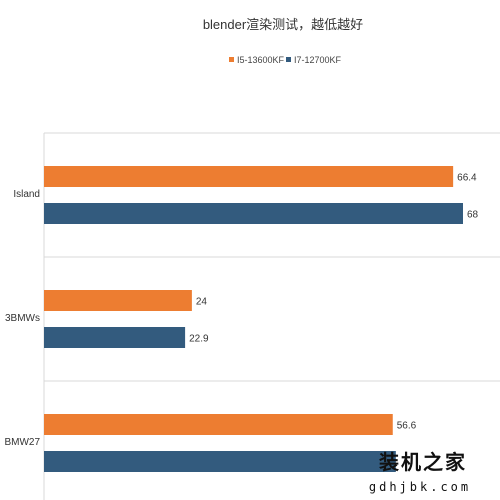 The image size is (500, 500). Describe the element at coordinates (26, 194) in the screenshot. I see `category-label: Island` at that location.